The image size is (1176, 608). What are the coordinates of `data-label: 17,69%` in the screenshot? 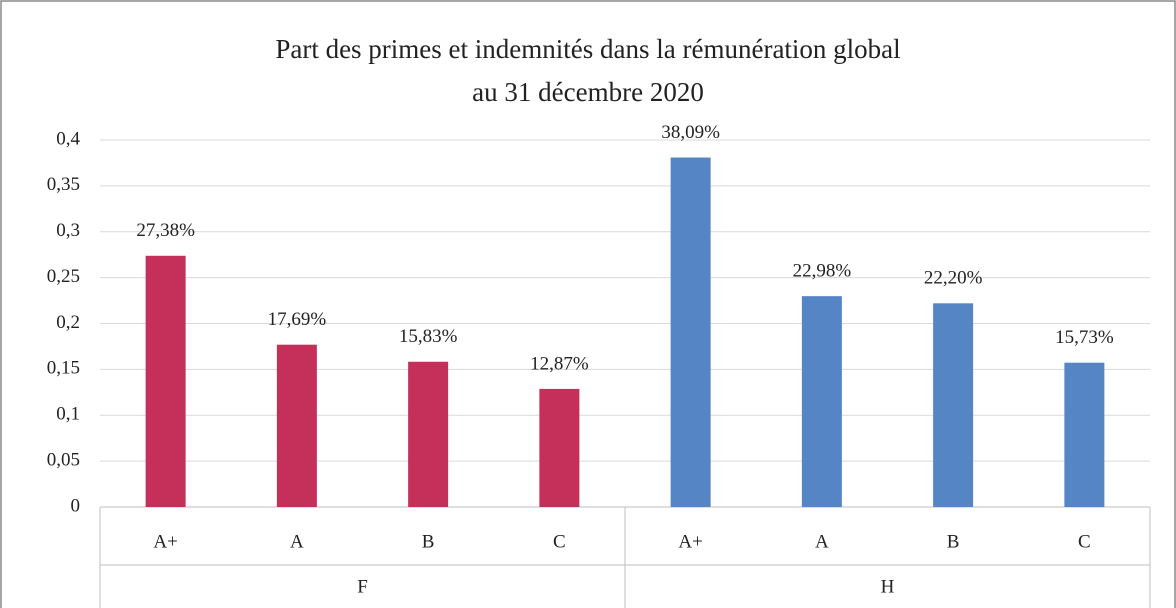 It's located at (297, 319).